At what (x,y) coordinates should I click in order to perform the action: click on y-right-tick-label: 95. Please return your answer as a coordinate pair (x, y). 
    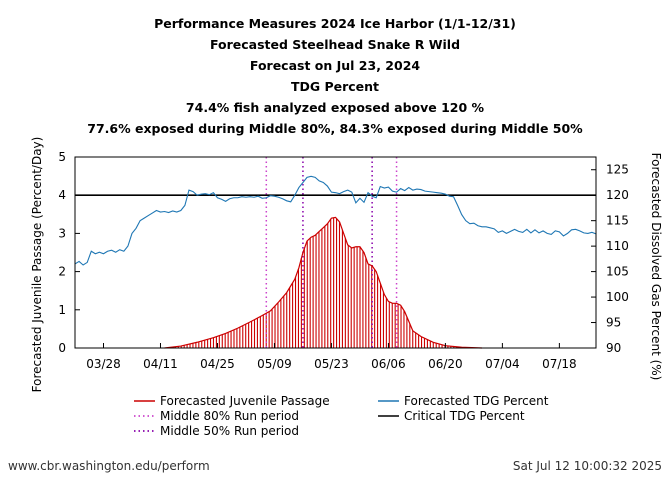
    Looking at the image, I should click on (613, 323).